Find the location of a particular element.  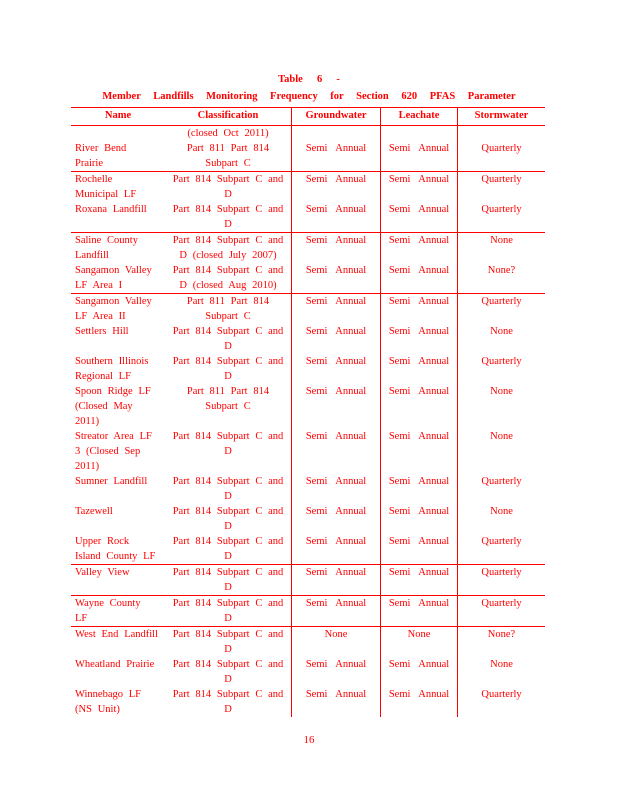

cell-leachate: None is located at coordinates (418, 642).